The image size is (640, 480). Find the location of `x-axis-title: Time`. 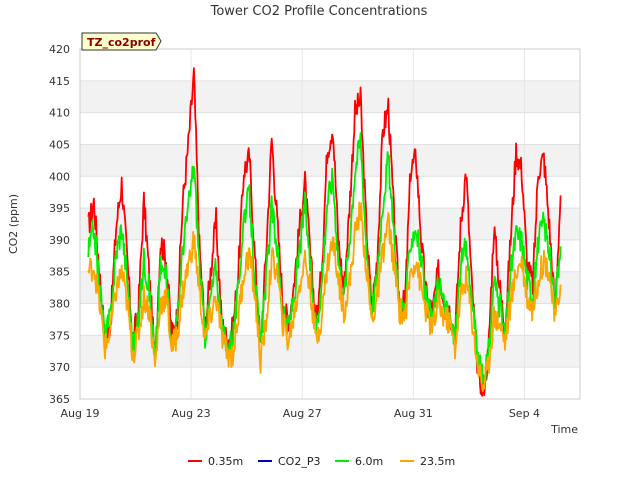

x-axis-title: Time is located at coordinates (564, 429).